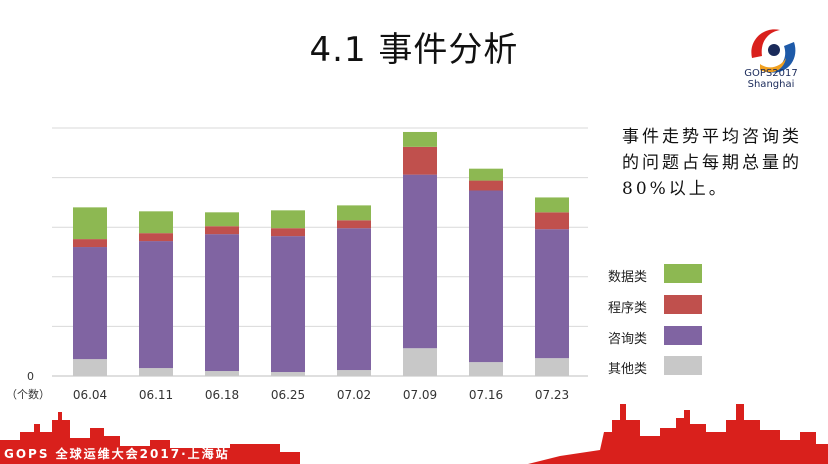 The width and height of the screenshot is (828, 464). Describe the element at coordinates (156, 395) in the screenshot. I see `x-tick-label: 06.11` at that location.